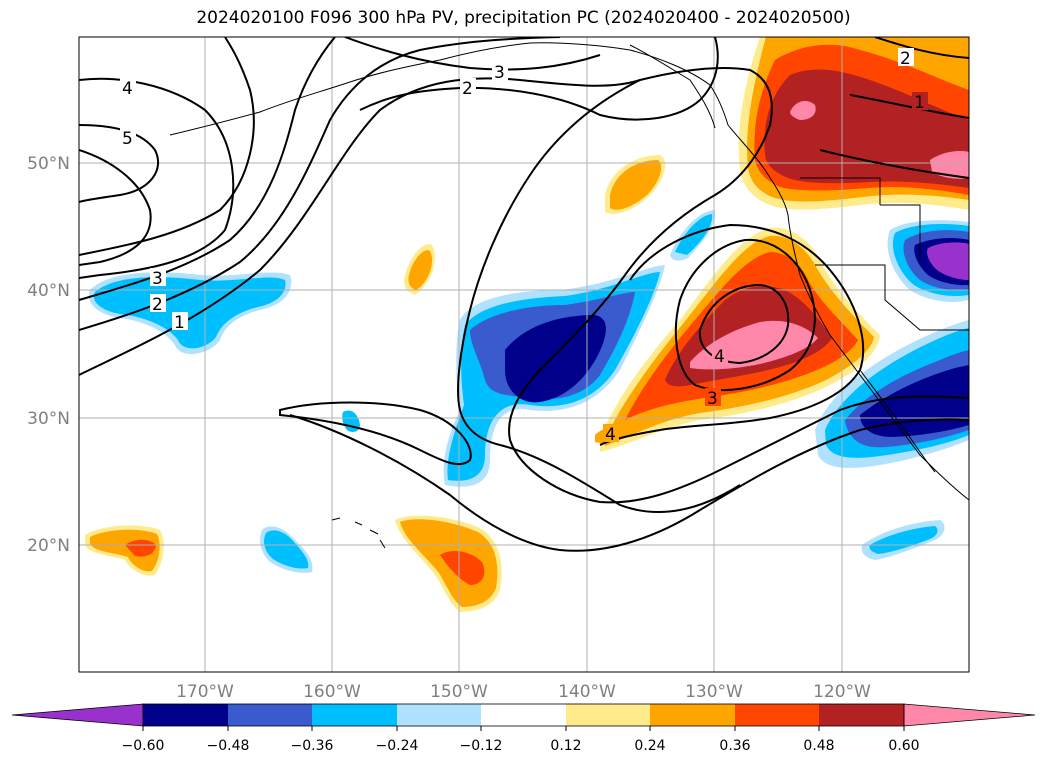 The width and height of the screenshot is (1047, 765). What do you see at coordinates (48, 419) in the screenshot?
I see `lat-tick-label: 30°N` at bounding box center [48, 419].